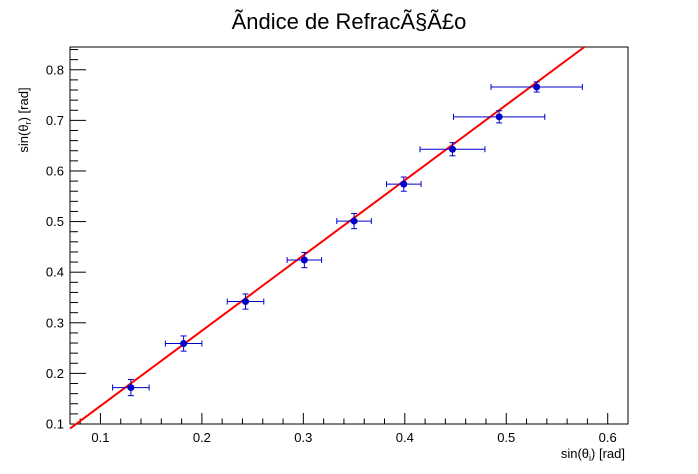 This screenshot has width=698, height=474. Describe the element at coordinates (55, 424) in the screenshot. I see `y-tick-label: 0.1` at that location.